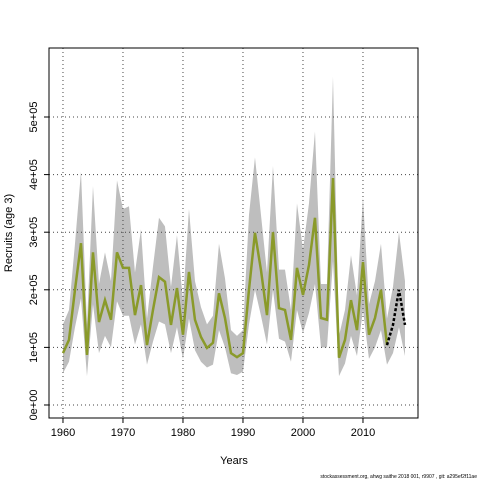 This screenshot has width=480, height=480. Describe the element at coordinates (123, 433) in the screenshot. I see `x-tick-label: 1970` at that location.